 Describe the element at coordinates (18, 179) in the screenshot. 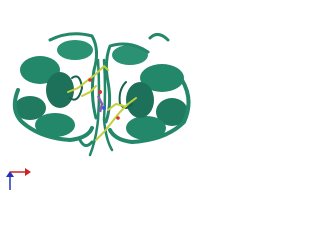

I see `axis-indicator` at that location.